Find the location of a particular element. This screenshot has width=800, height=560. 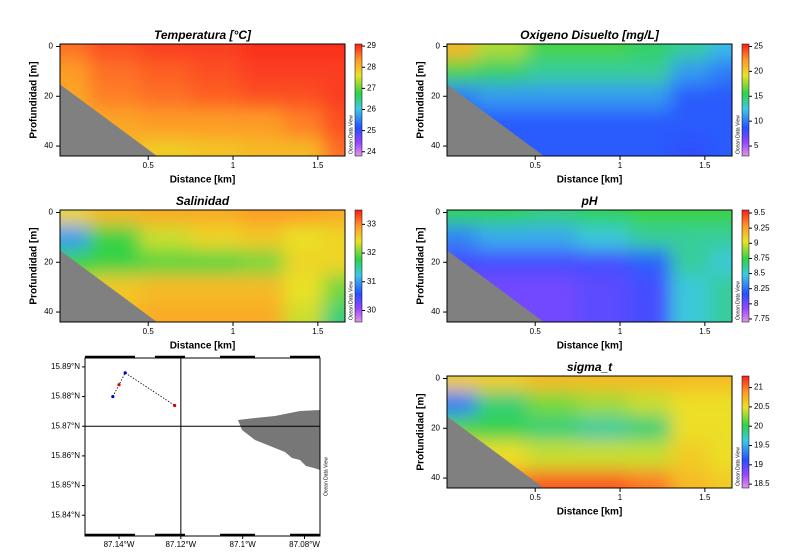

cbar-tick-label: 19 is located at coordinates (758, 464).